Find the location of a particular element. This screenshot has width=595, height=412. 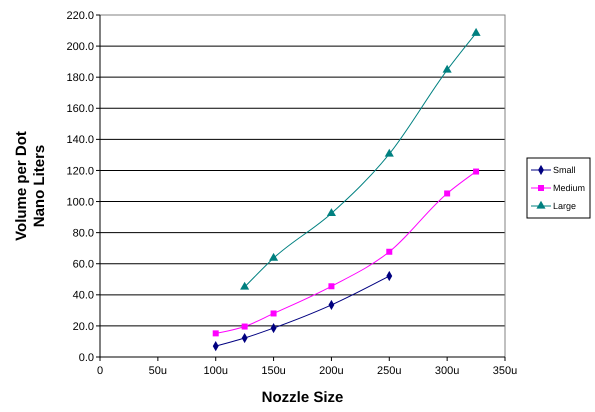

x-tick-label: 200u is located at coordinates (331, 371).